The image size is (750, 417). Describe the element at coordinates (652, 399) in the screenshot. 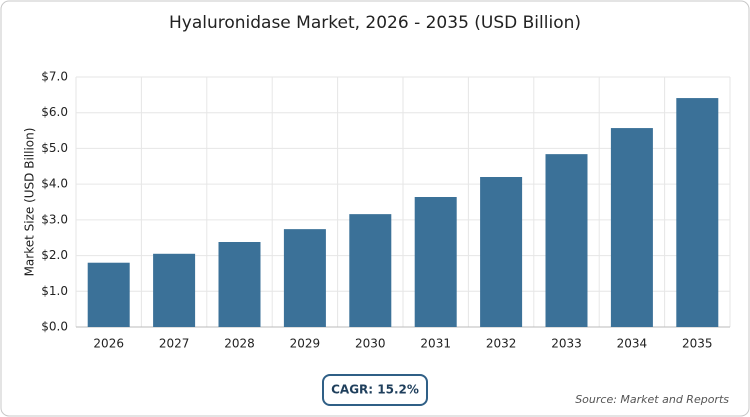

I see `source-note: Source: Market and Reports` at that location.